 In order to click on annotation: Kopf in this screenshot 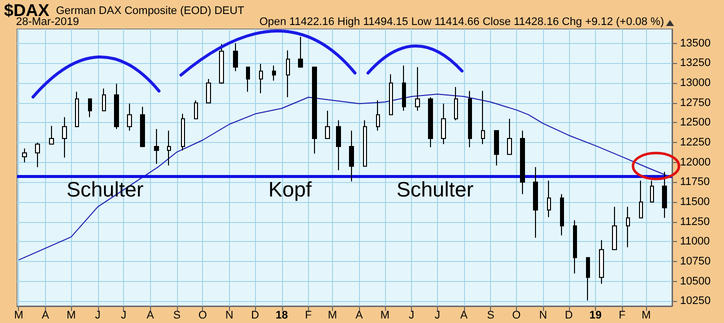, I will do `click(290, 190)`.